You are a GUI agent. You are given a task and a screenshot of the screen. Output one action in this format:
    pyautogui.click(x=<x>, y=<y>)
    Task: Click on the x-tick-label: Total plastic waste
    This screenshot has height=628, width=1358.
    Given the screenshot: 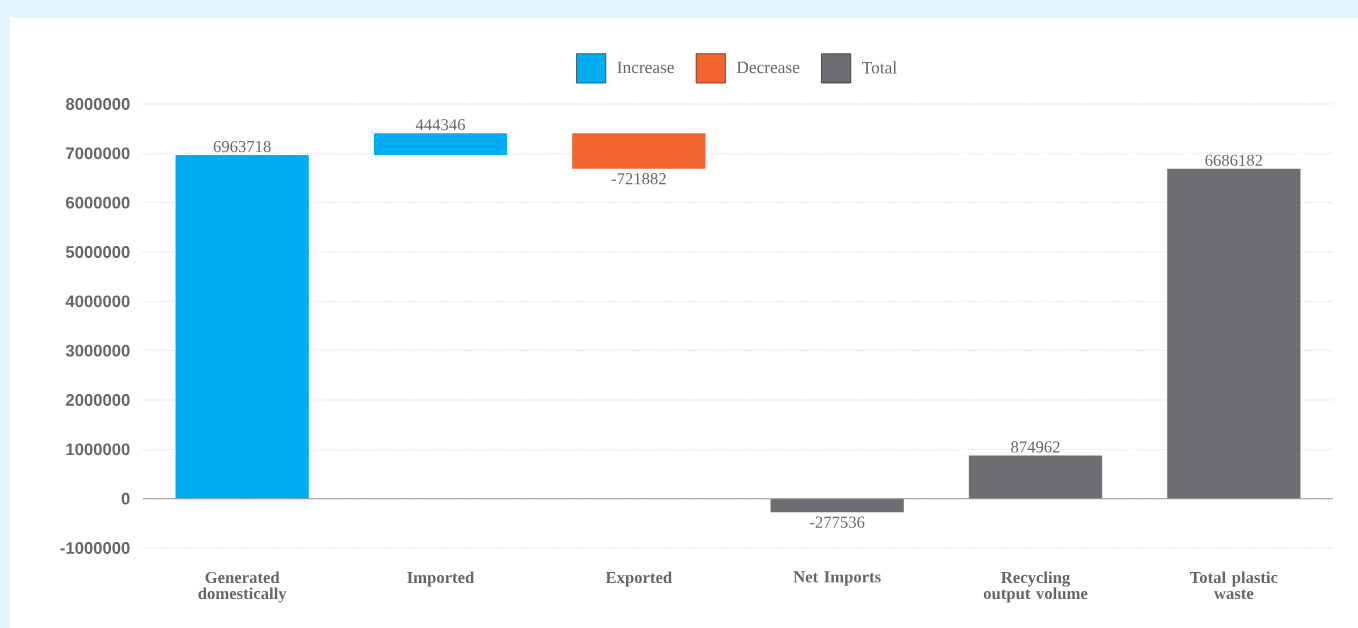 What is the action you would take?
    pyautogui.click(x=1233, y=585)
    